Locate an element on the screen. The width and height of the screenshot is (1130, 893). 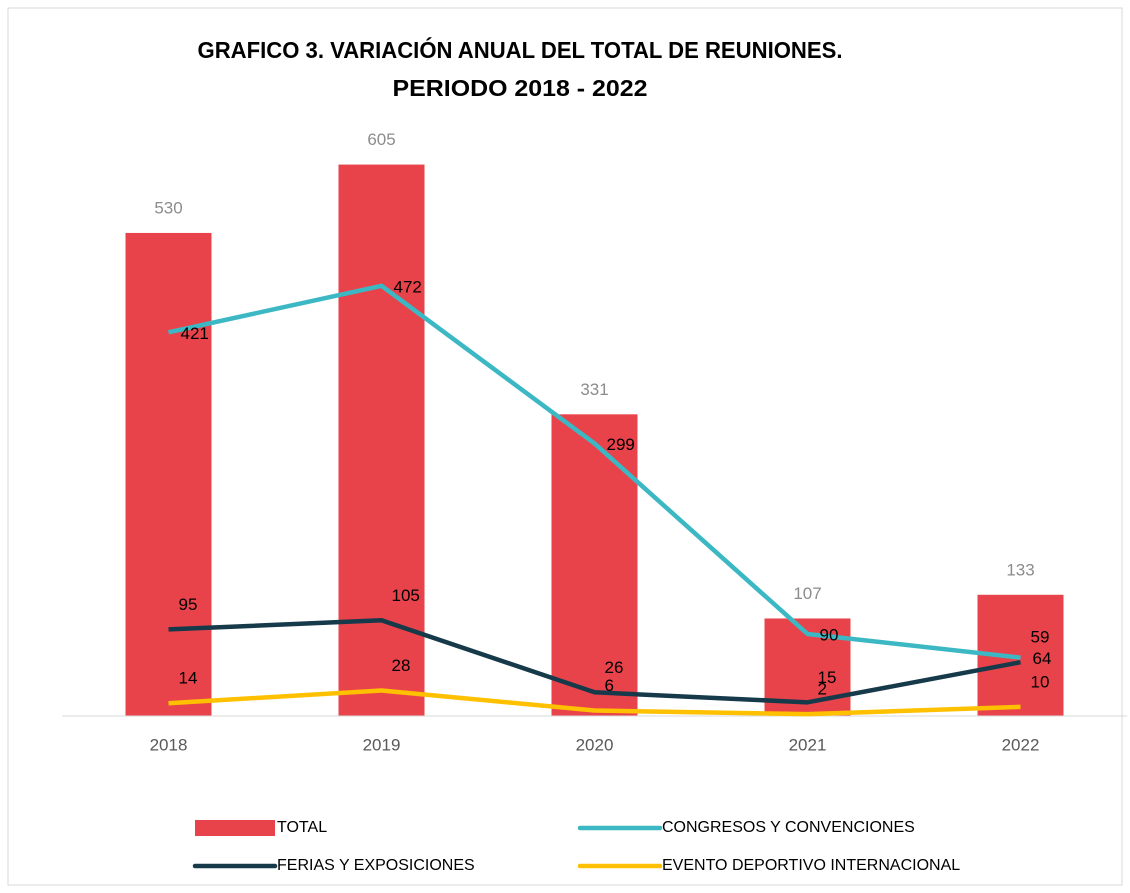
data-label: 2 is located at coordinates (822, 689).